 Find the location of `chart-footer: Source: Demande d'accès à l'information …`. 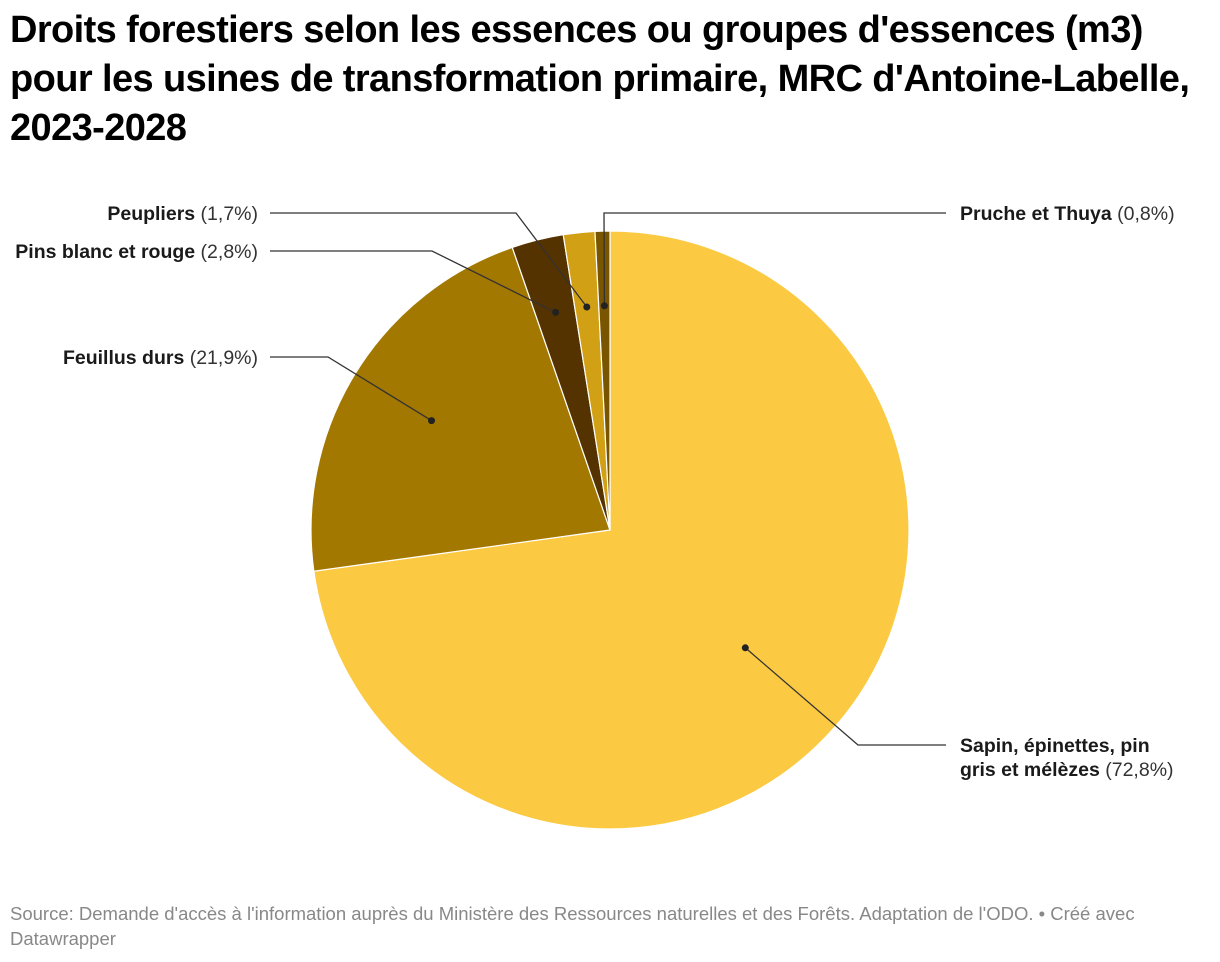

chart-footer: Source: Demande d'accès à l'information … is located at coordinates (605, 926).